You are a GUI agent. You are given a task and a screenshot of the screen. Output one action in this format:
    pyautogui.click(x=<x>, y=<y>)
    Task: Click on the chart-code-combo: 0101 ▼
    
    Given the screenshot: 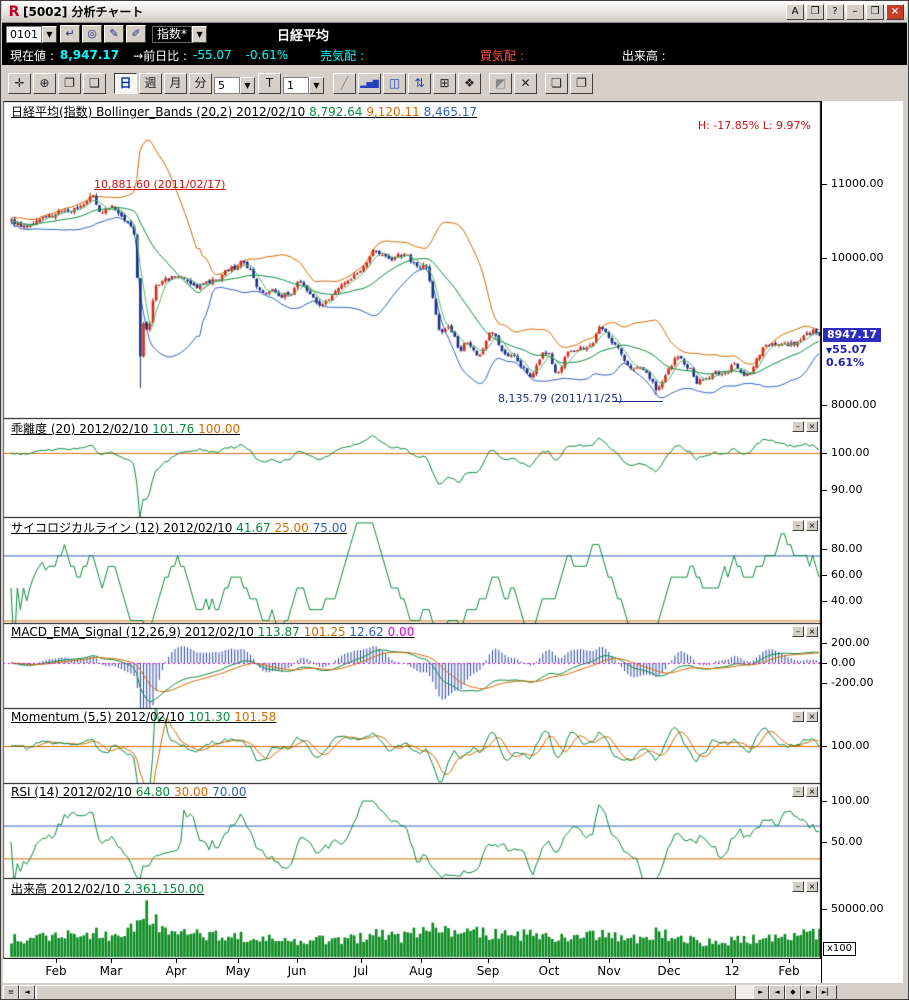 What is the action you would take?
    pyautogui.click(x=31, y=34)
    